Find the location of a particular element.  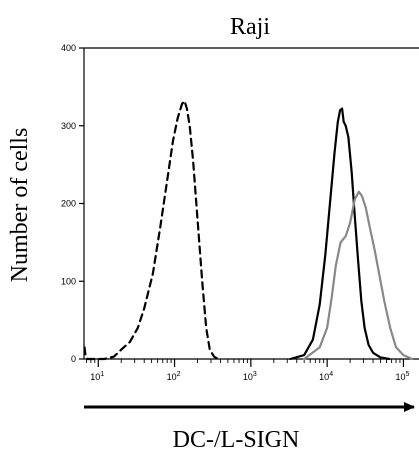

y-axis-label: Number of cells is located at coordinates (20, 205).